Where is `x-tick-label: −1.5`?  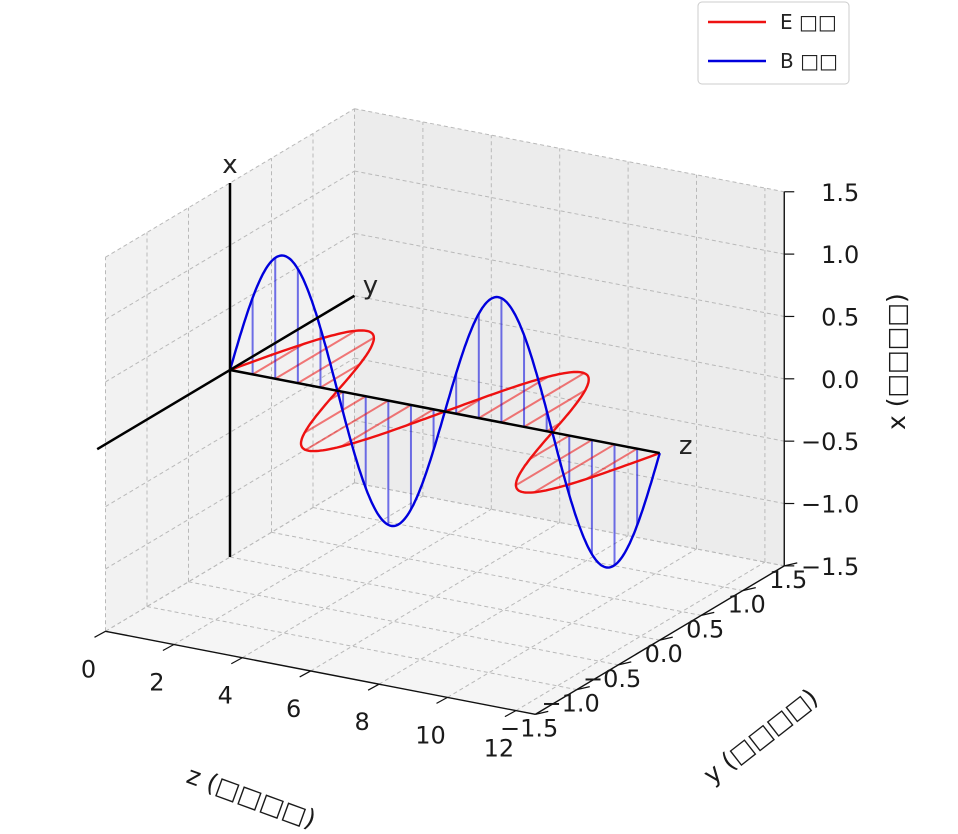 x-tick-label: −1.5 is located at coordinates (830, 567).